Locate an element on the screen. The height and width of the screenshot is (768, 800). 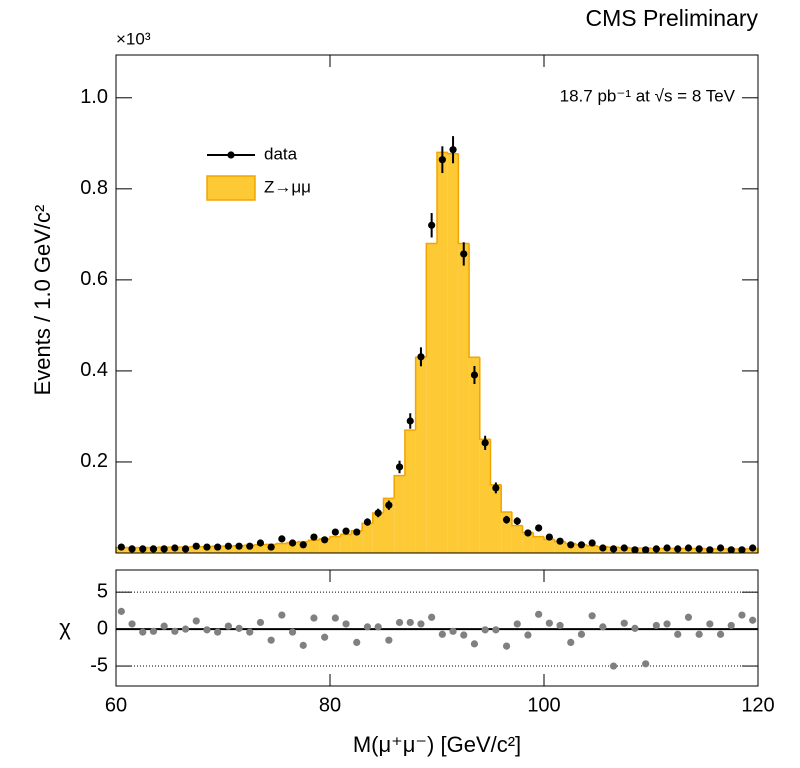
plot-frame is located at coordinates (437, 628).